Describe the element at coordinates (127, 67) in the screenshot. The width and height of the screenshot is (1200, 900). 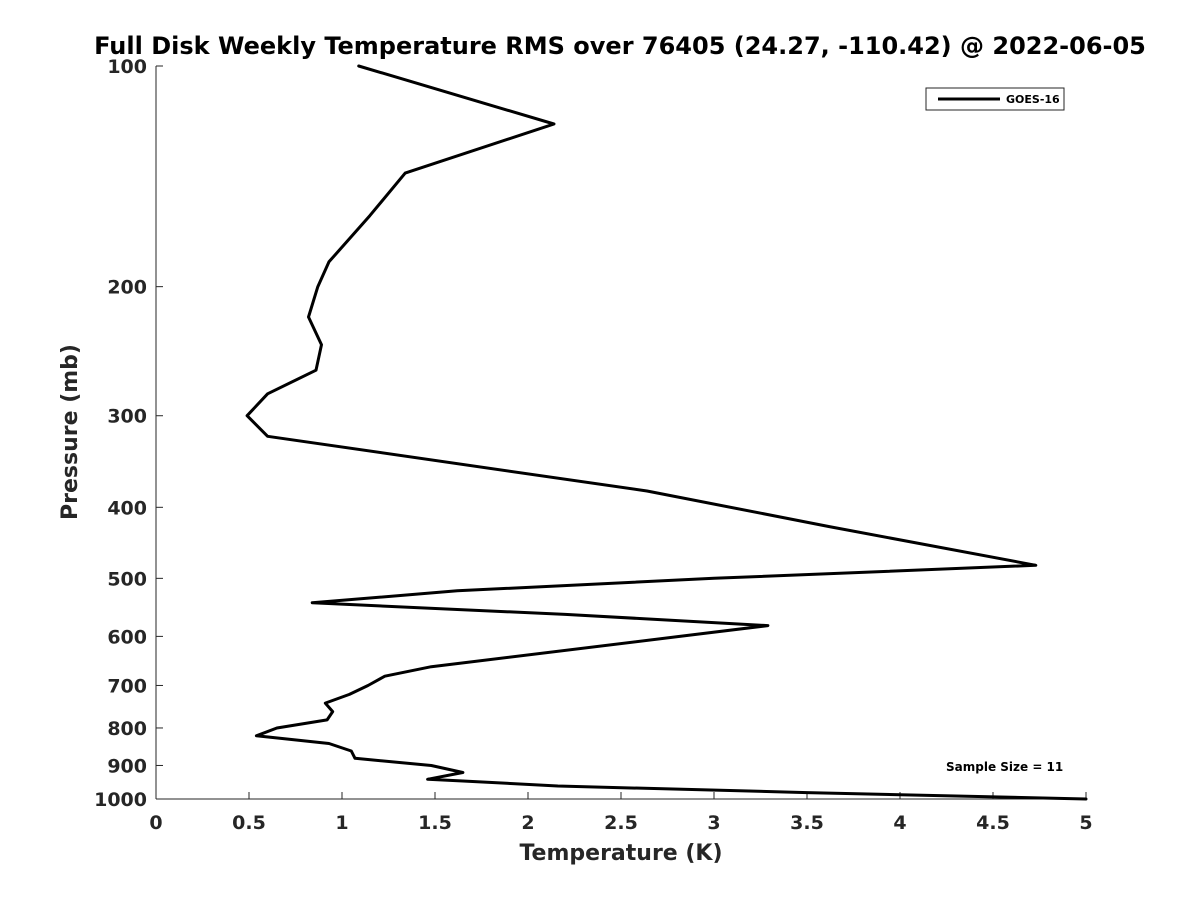
I see `y-tick-label: 100` at that location.